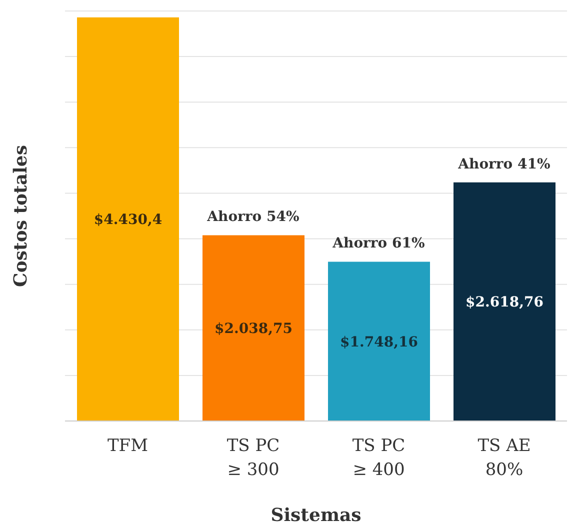 Image resolution: width=577 pixels, height=531 pixels. I want to click on x-axis-title: Sistemas, so click(316, 515).